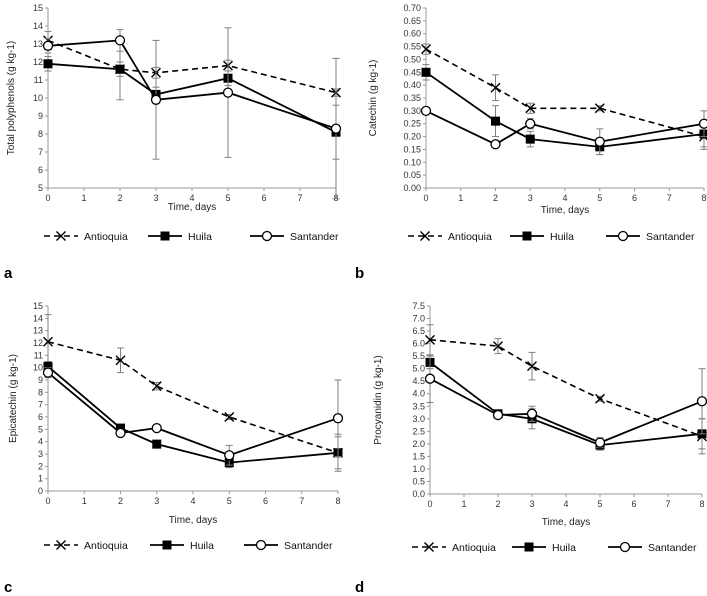 This screenshot has width=707, height=596. I want to click on x-axis-label: Time, days, so click(566, 522).